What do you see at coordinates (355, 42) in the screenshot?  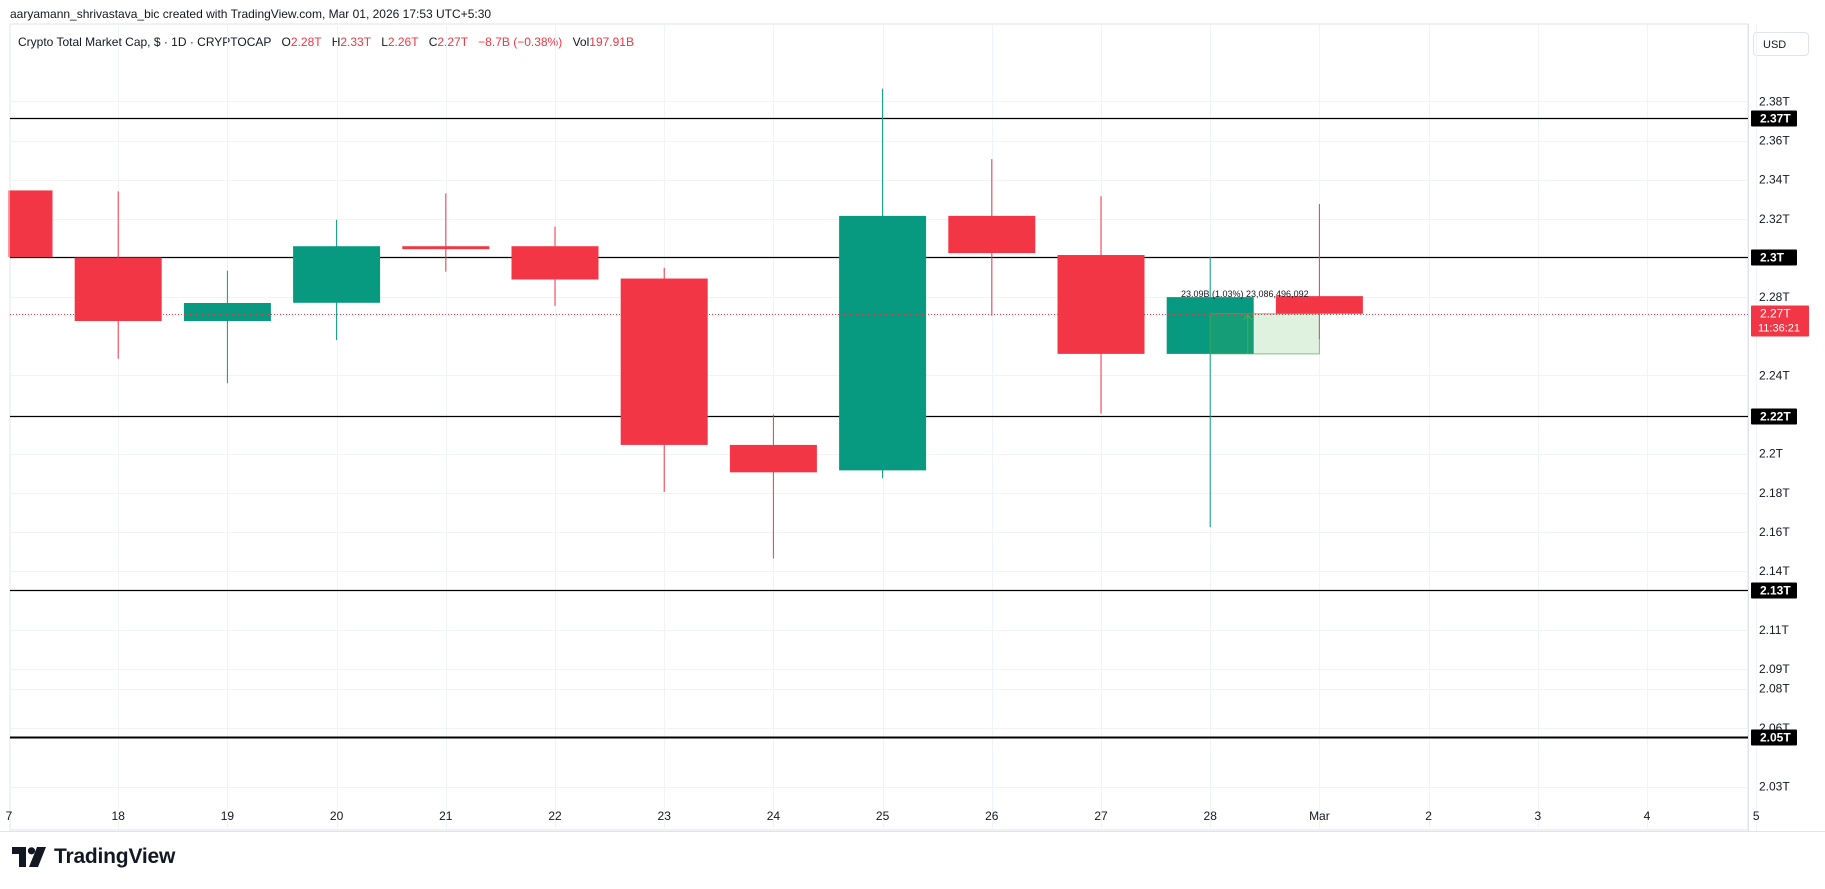 I see `high-value: 2.33T` at bounding box center [355, 42].